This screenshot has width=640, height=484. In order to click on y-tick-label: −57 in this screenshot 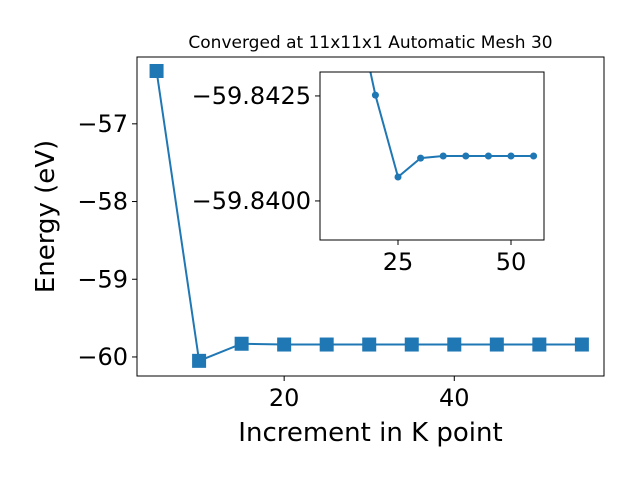, I will do `click(102, 124)`.